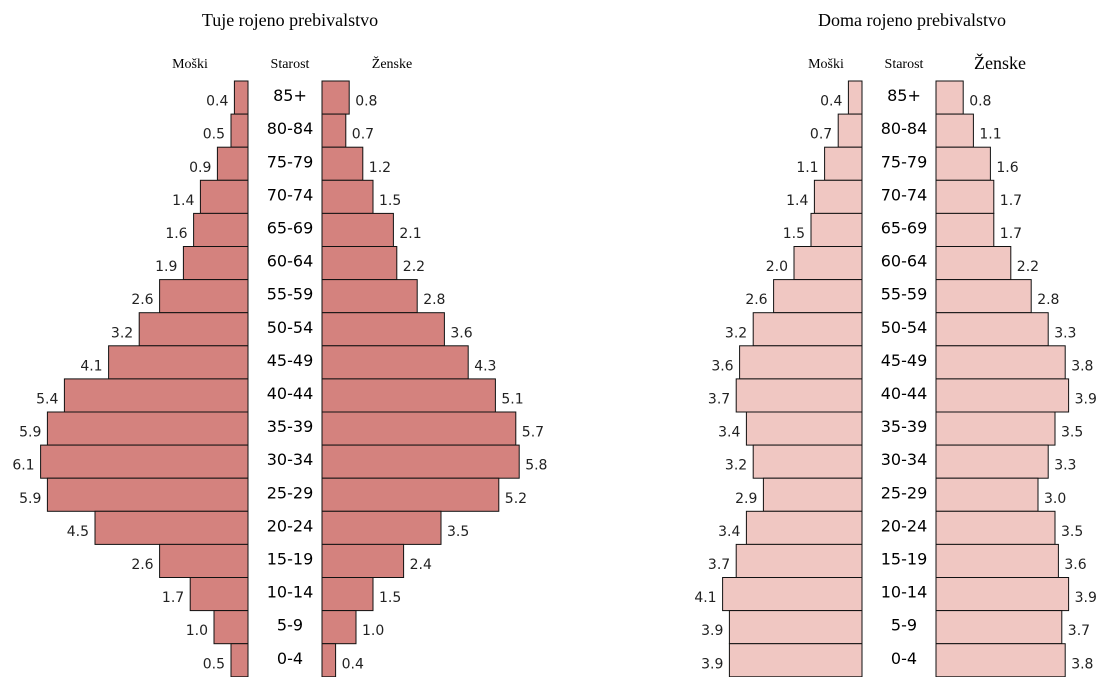 Image resolution: width=1106 pixels, height=677 pixels. What do you see at coordinates (30, 433) in the screenshot?
I see `value-label: 5.9` at bounding box center [30, 433].